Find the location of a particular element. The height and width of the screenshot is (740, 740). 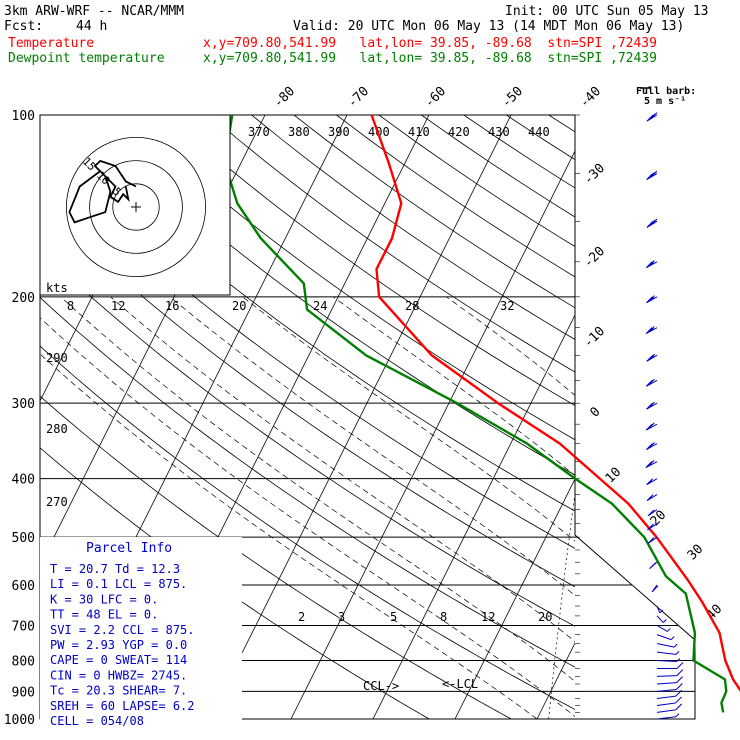

pressure-label: 400 is located at coordinates (23, 480).